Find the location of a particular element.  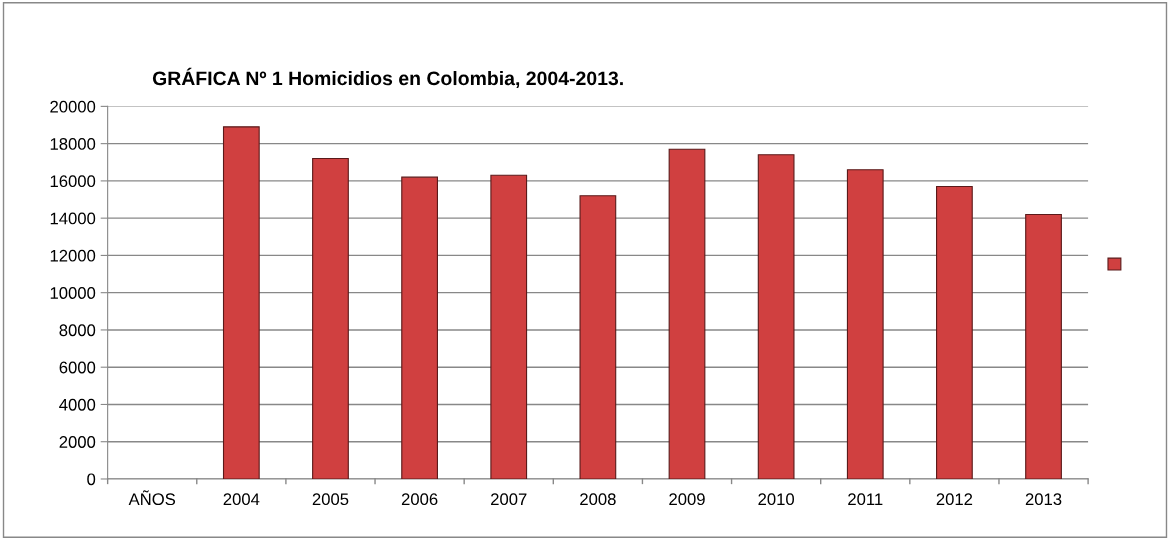

y-tick-label: 18000 is located at coordinates (73, 144).